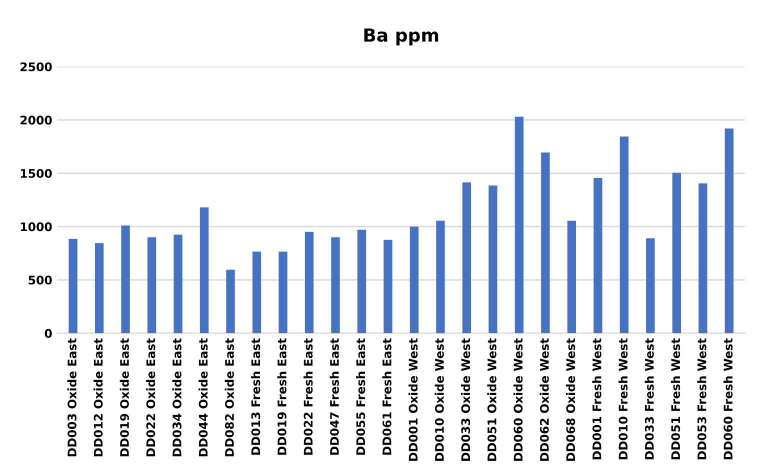 The width and height of the screenshot is (764, 476). I want to click on x-tick-label: DD001 Oxide West, so click(413, 399).